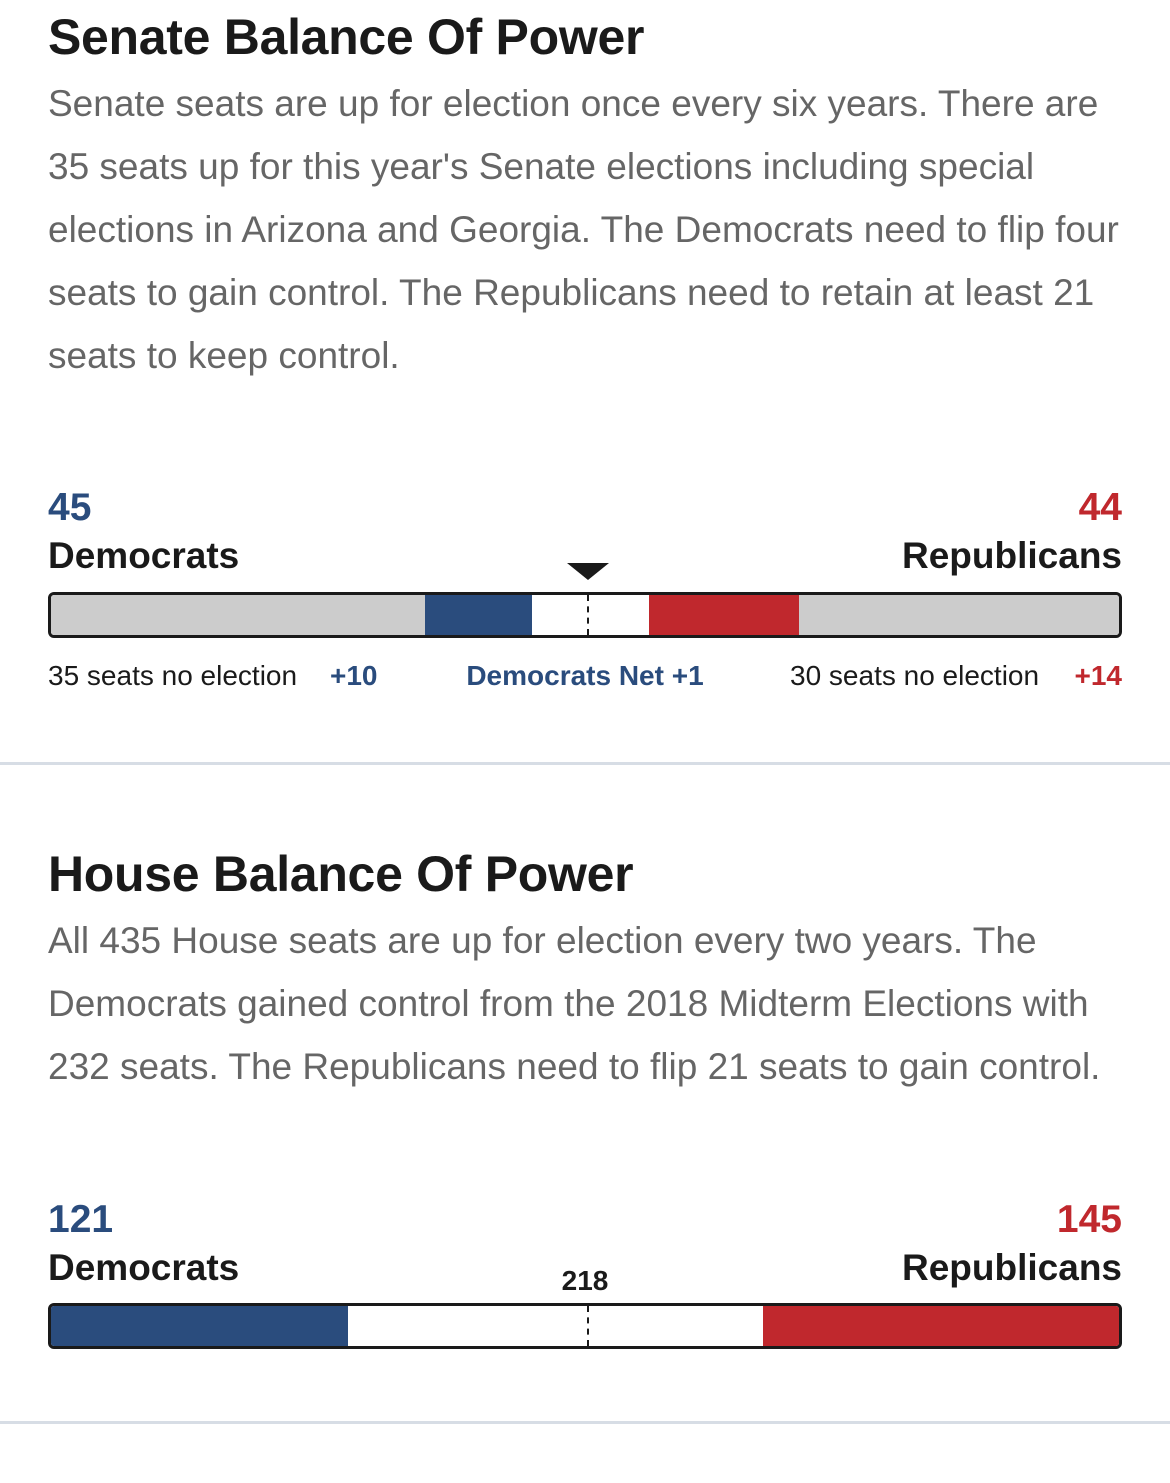 The height and width of the screenshot is (1483, 1170). What do you see at coordinates (144, 555) in the screenshot?
I see `senate-dem-label: Democrats` at bounding box center [144, 555].